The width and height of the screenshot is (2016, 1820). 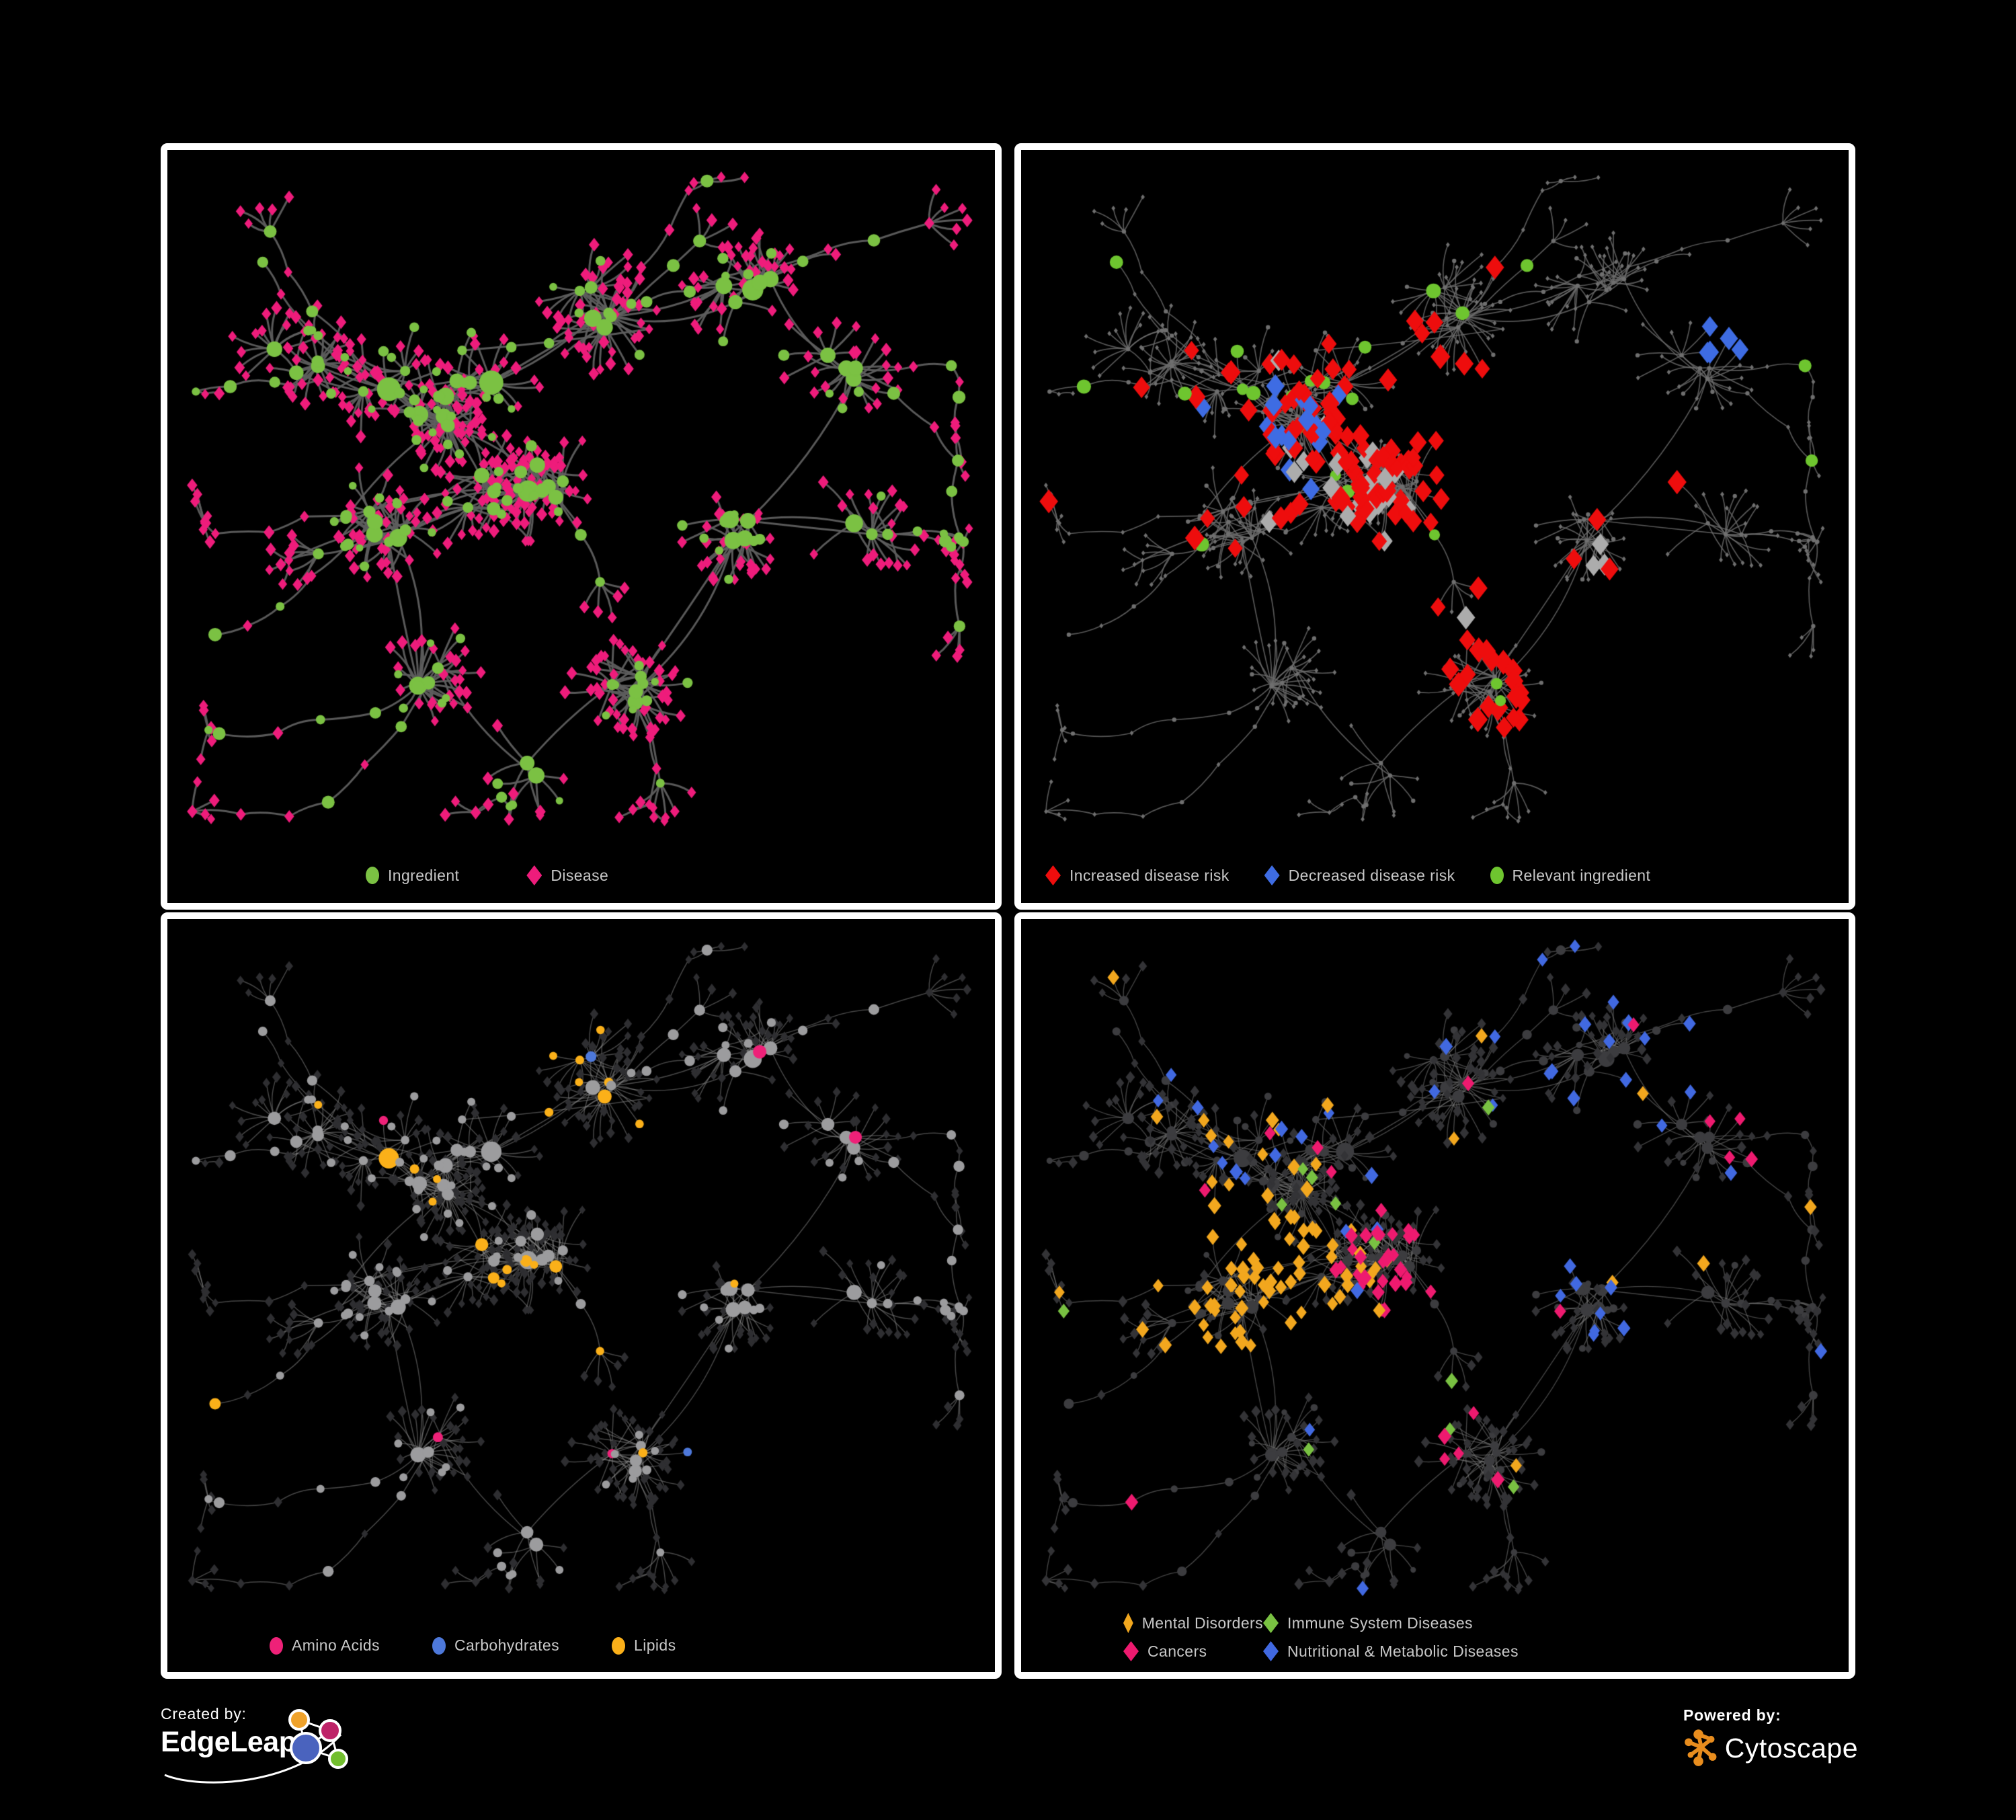 I want to click on legend-item-decreased-disease-risk: Decreased disease risk, so click(x=1359, y=875).